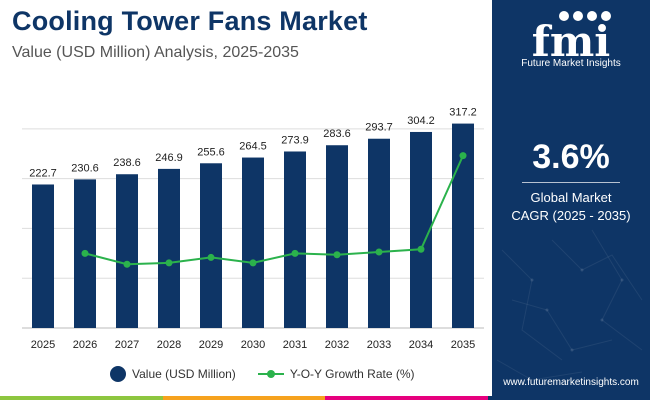  Describe the element at coordinates (127, 345) in the screenshot. I see `x-tick-2027: 2027` at that location.